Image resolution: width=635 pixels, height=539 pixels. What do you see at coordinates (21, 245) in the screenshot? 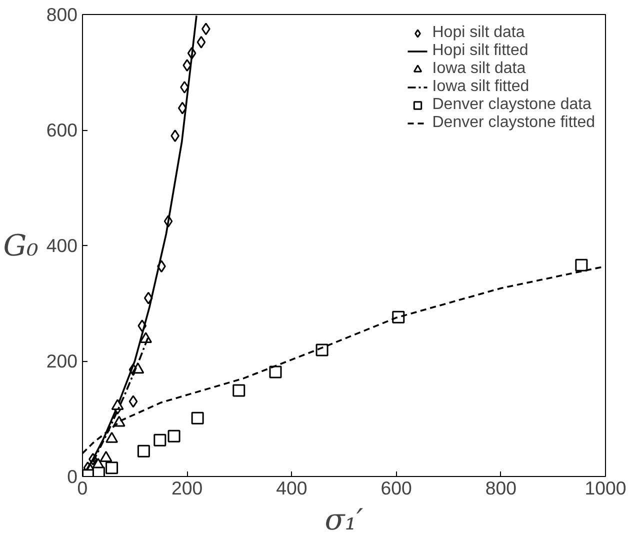
I see `y-axis-title: G₀` at bounding box center [21, 245].